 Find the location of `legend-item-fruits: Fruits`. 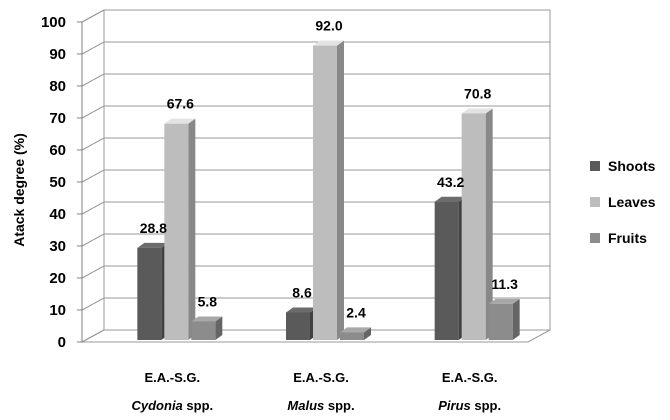

legend-item-fruits: Fruits is located at coordinates (622, 238).